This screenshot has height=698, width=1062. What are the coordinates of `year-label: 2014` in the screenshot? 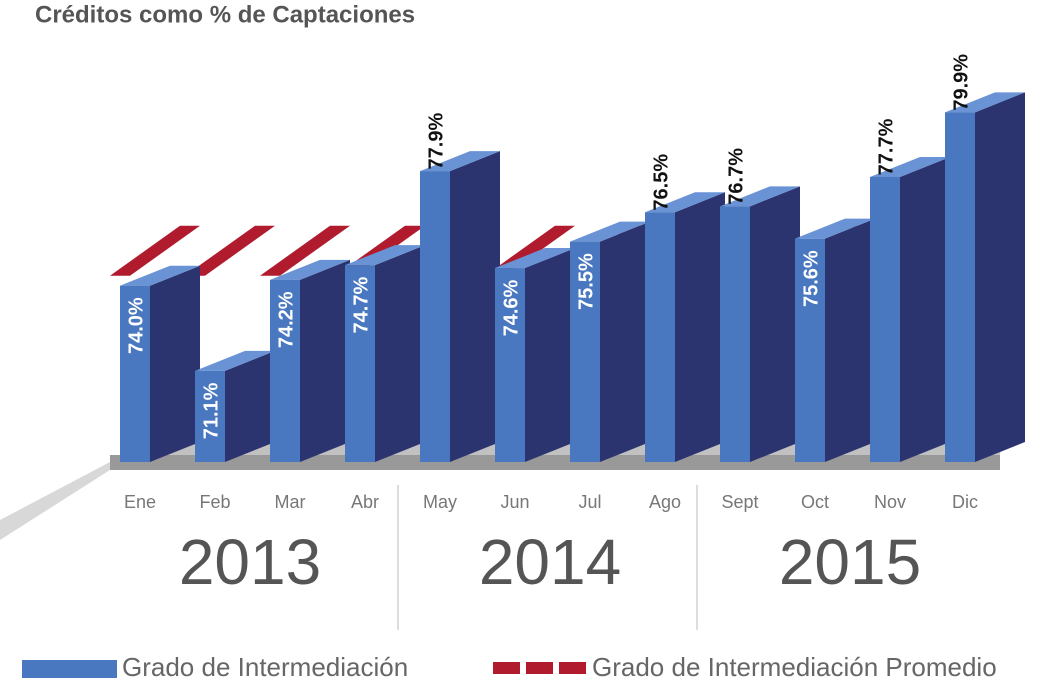 It's located at (550, 562).